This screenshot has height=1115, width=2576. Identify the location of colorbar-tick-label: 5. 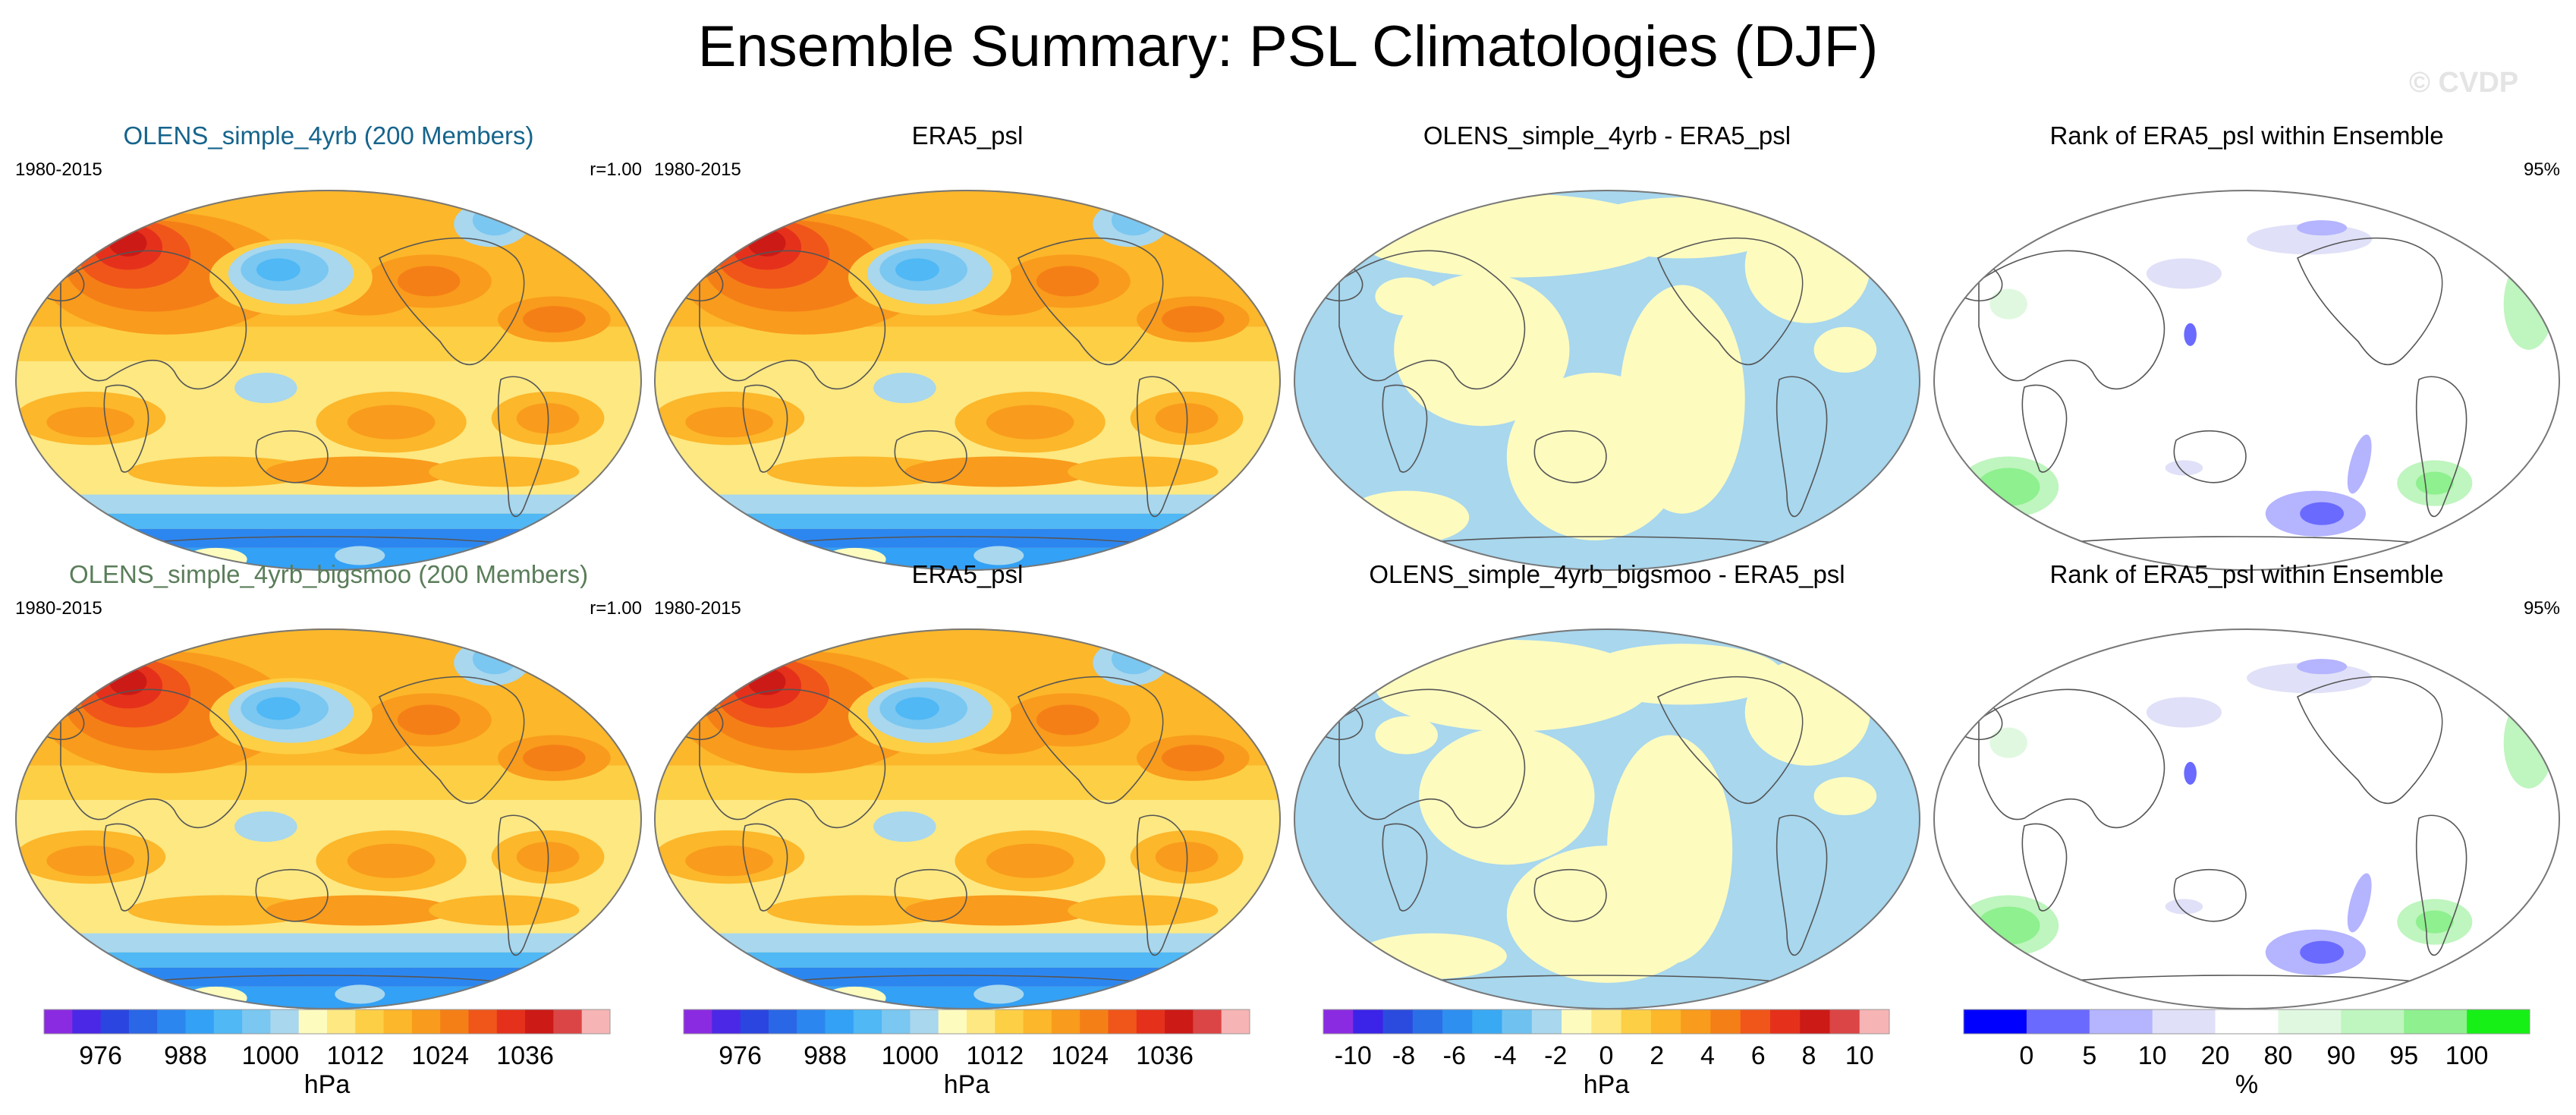
(2089, 1055).